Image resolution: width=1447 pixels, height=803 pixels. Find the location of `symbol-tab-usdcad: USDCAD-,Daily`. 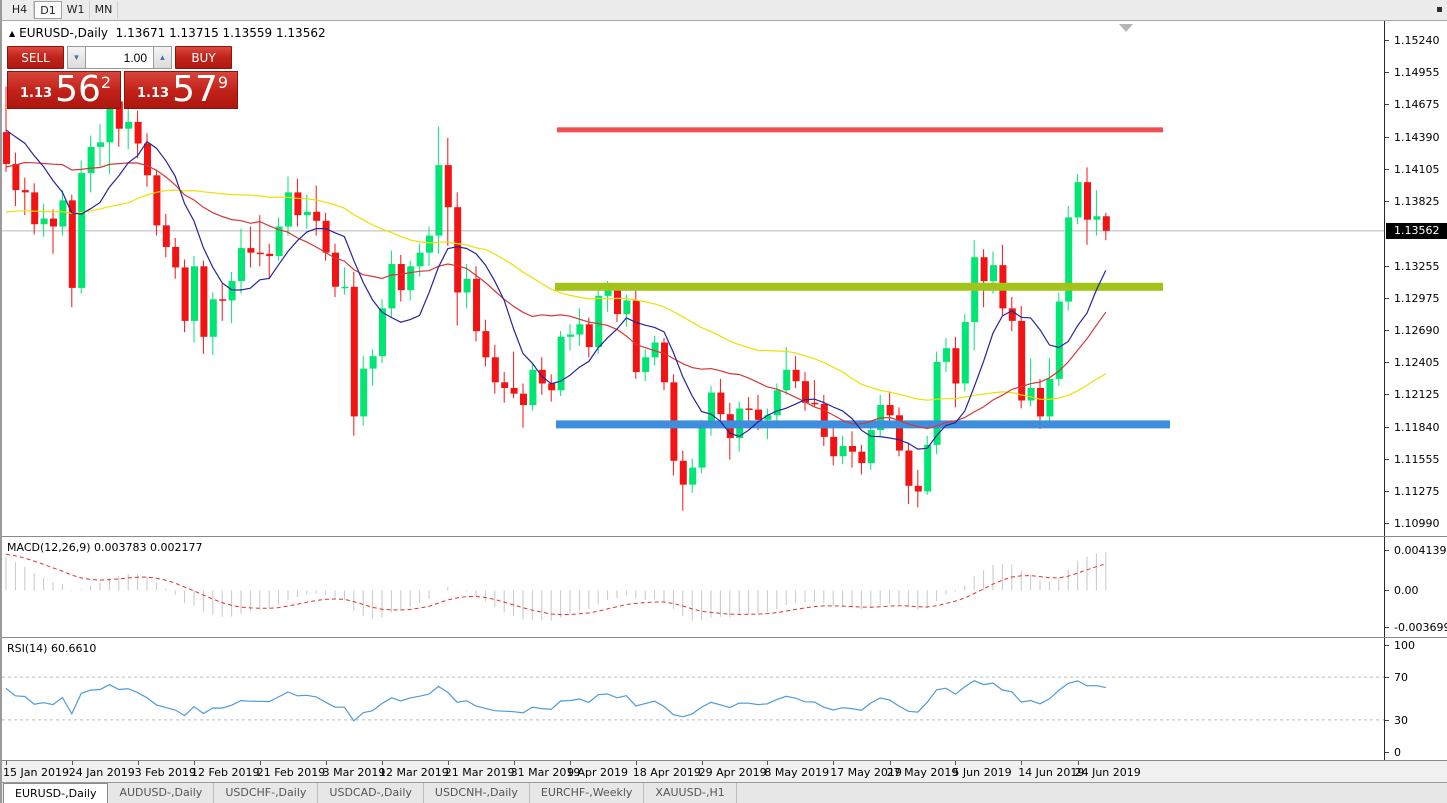

symbol-tab-usdcad: USDCAD-,Daily is located at coordinates (371, 793).